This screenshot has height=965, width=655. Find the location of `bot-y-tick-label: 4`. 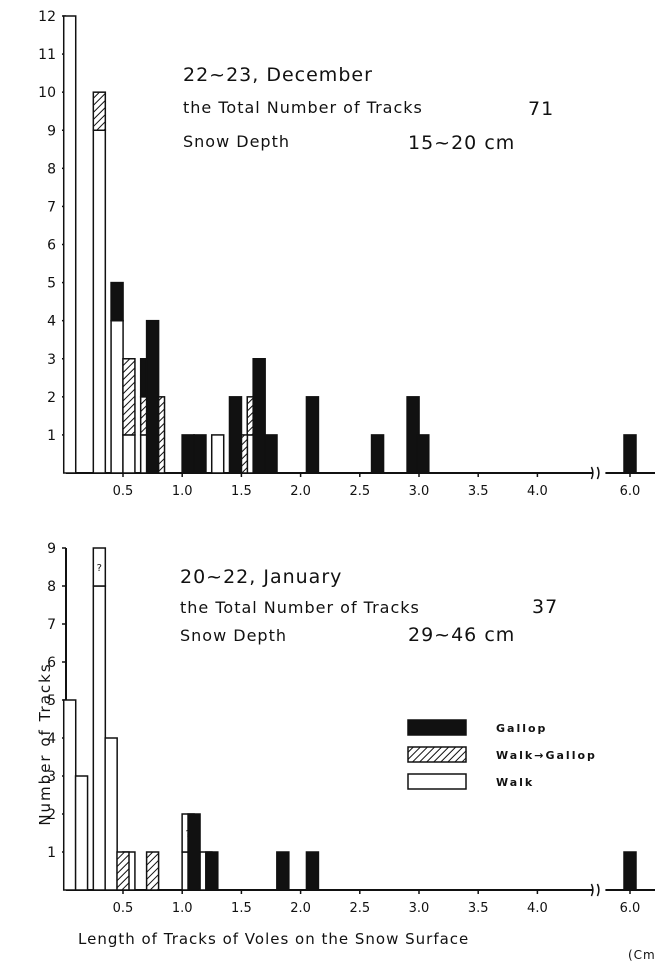

bot-y-tick-label: 4 is located at coordinates (51, 739).